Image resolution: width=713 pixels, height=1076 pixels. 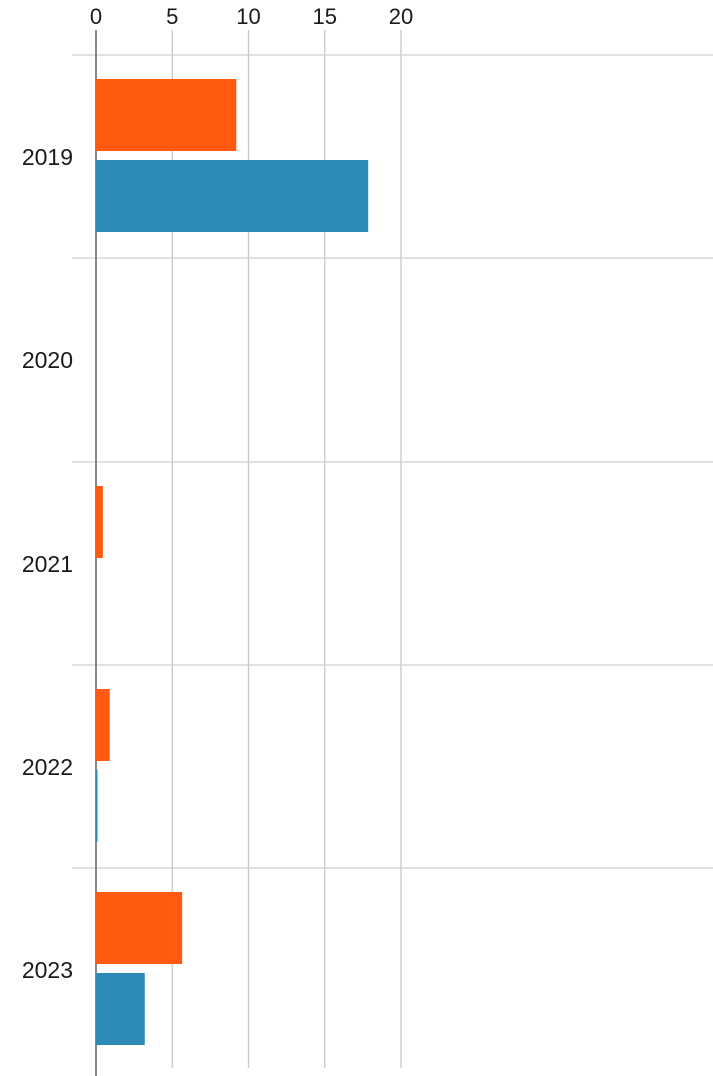 What do you see at coordinates (47, 970) in the screenshot?
I see `category-label-2023: 2023` at bounding box center [47, 970].